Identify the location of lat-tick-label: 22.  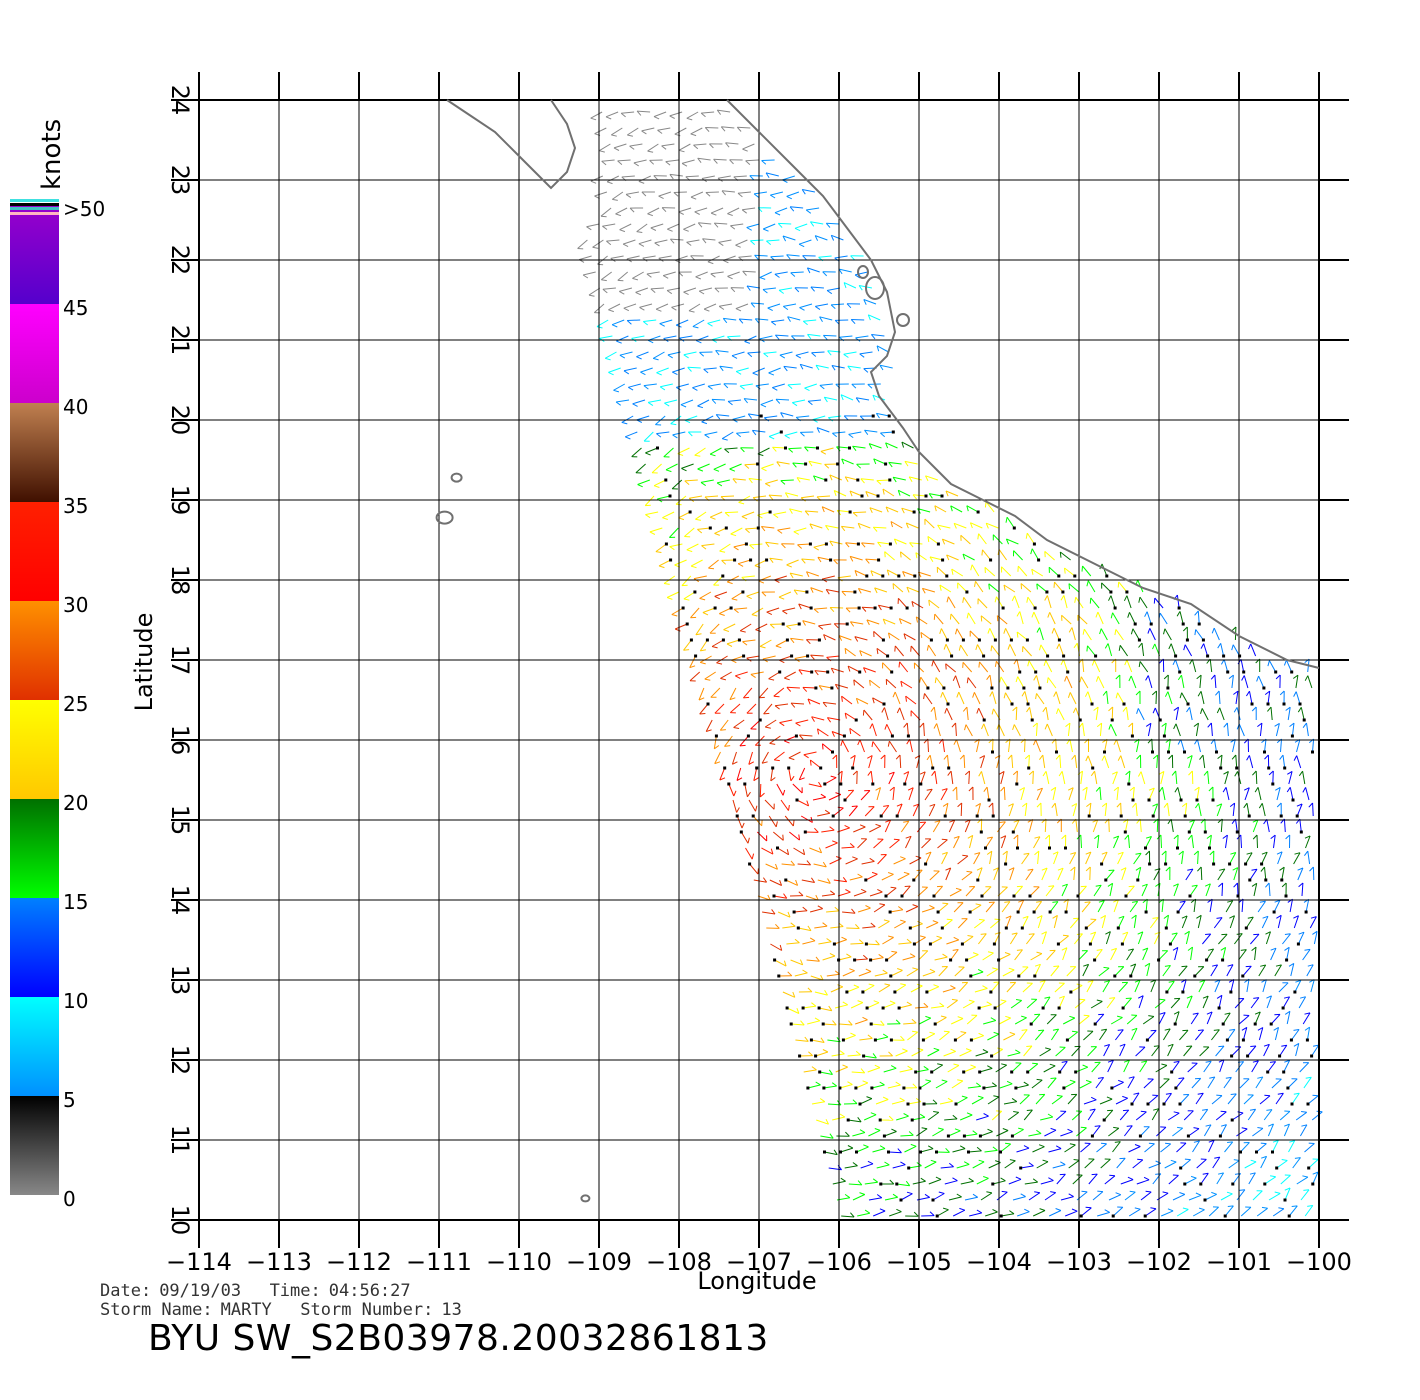
(180, 260).